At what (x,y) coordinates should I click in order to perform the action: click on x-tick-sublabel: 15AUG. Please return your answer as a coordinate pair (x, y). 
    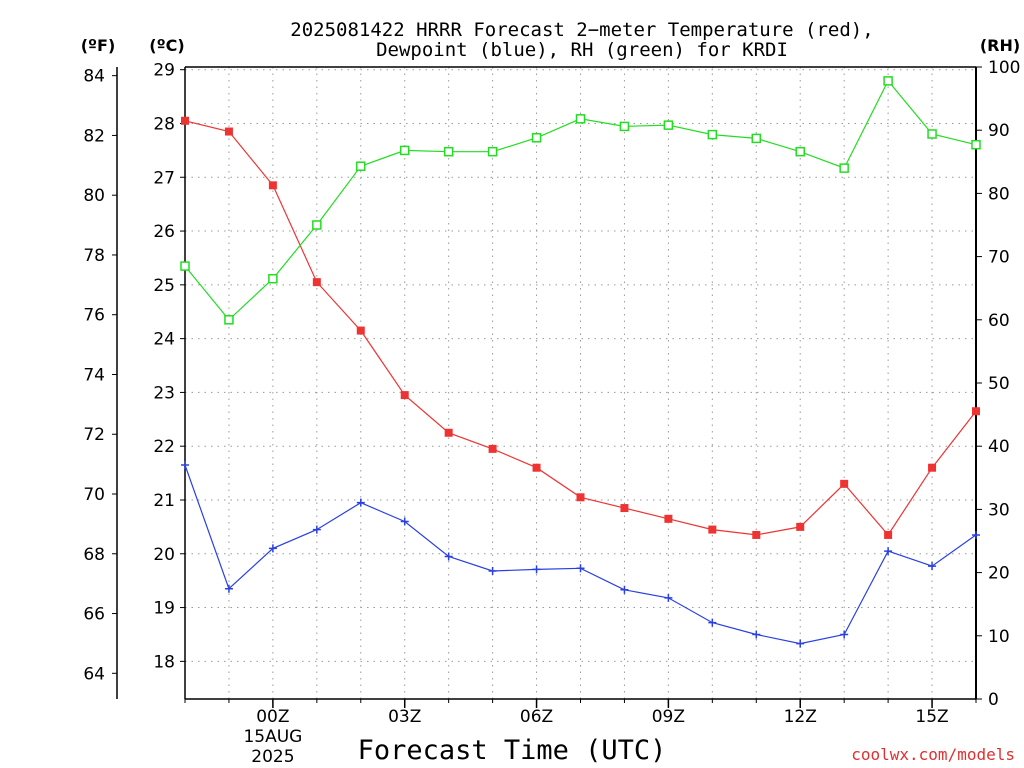
    Looking at the image, I should click on (272, 737).